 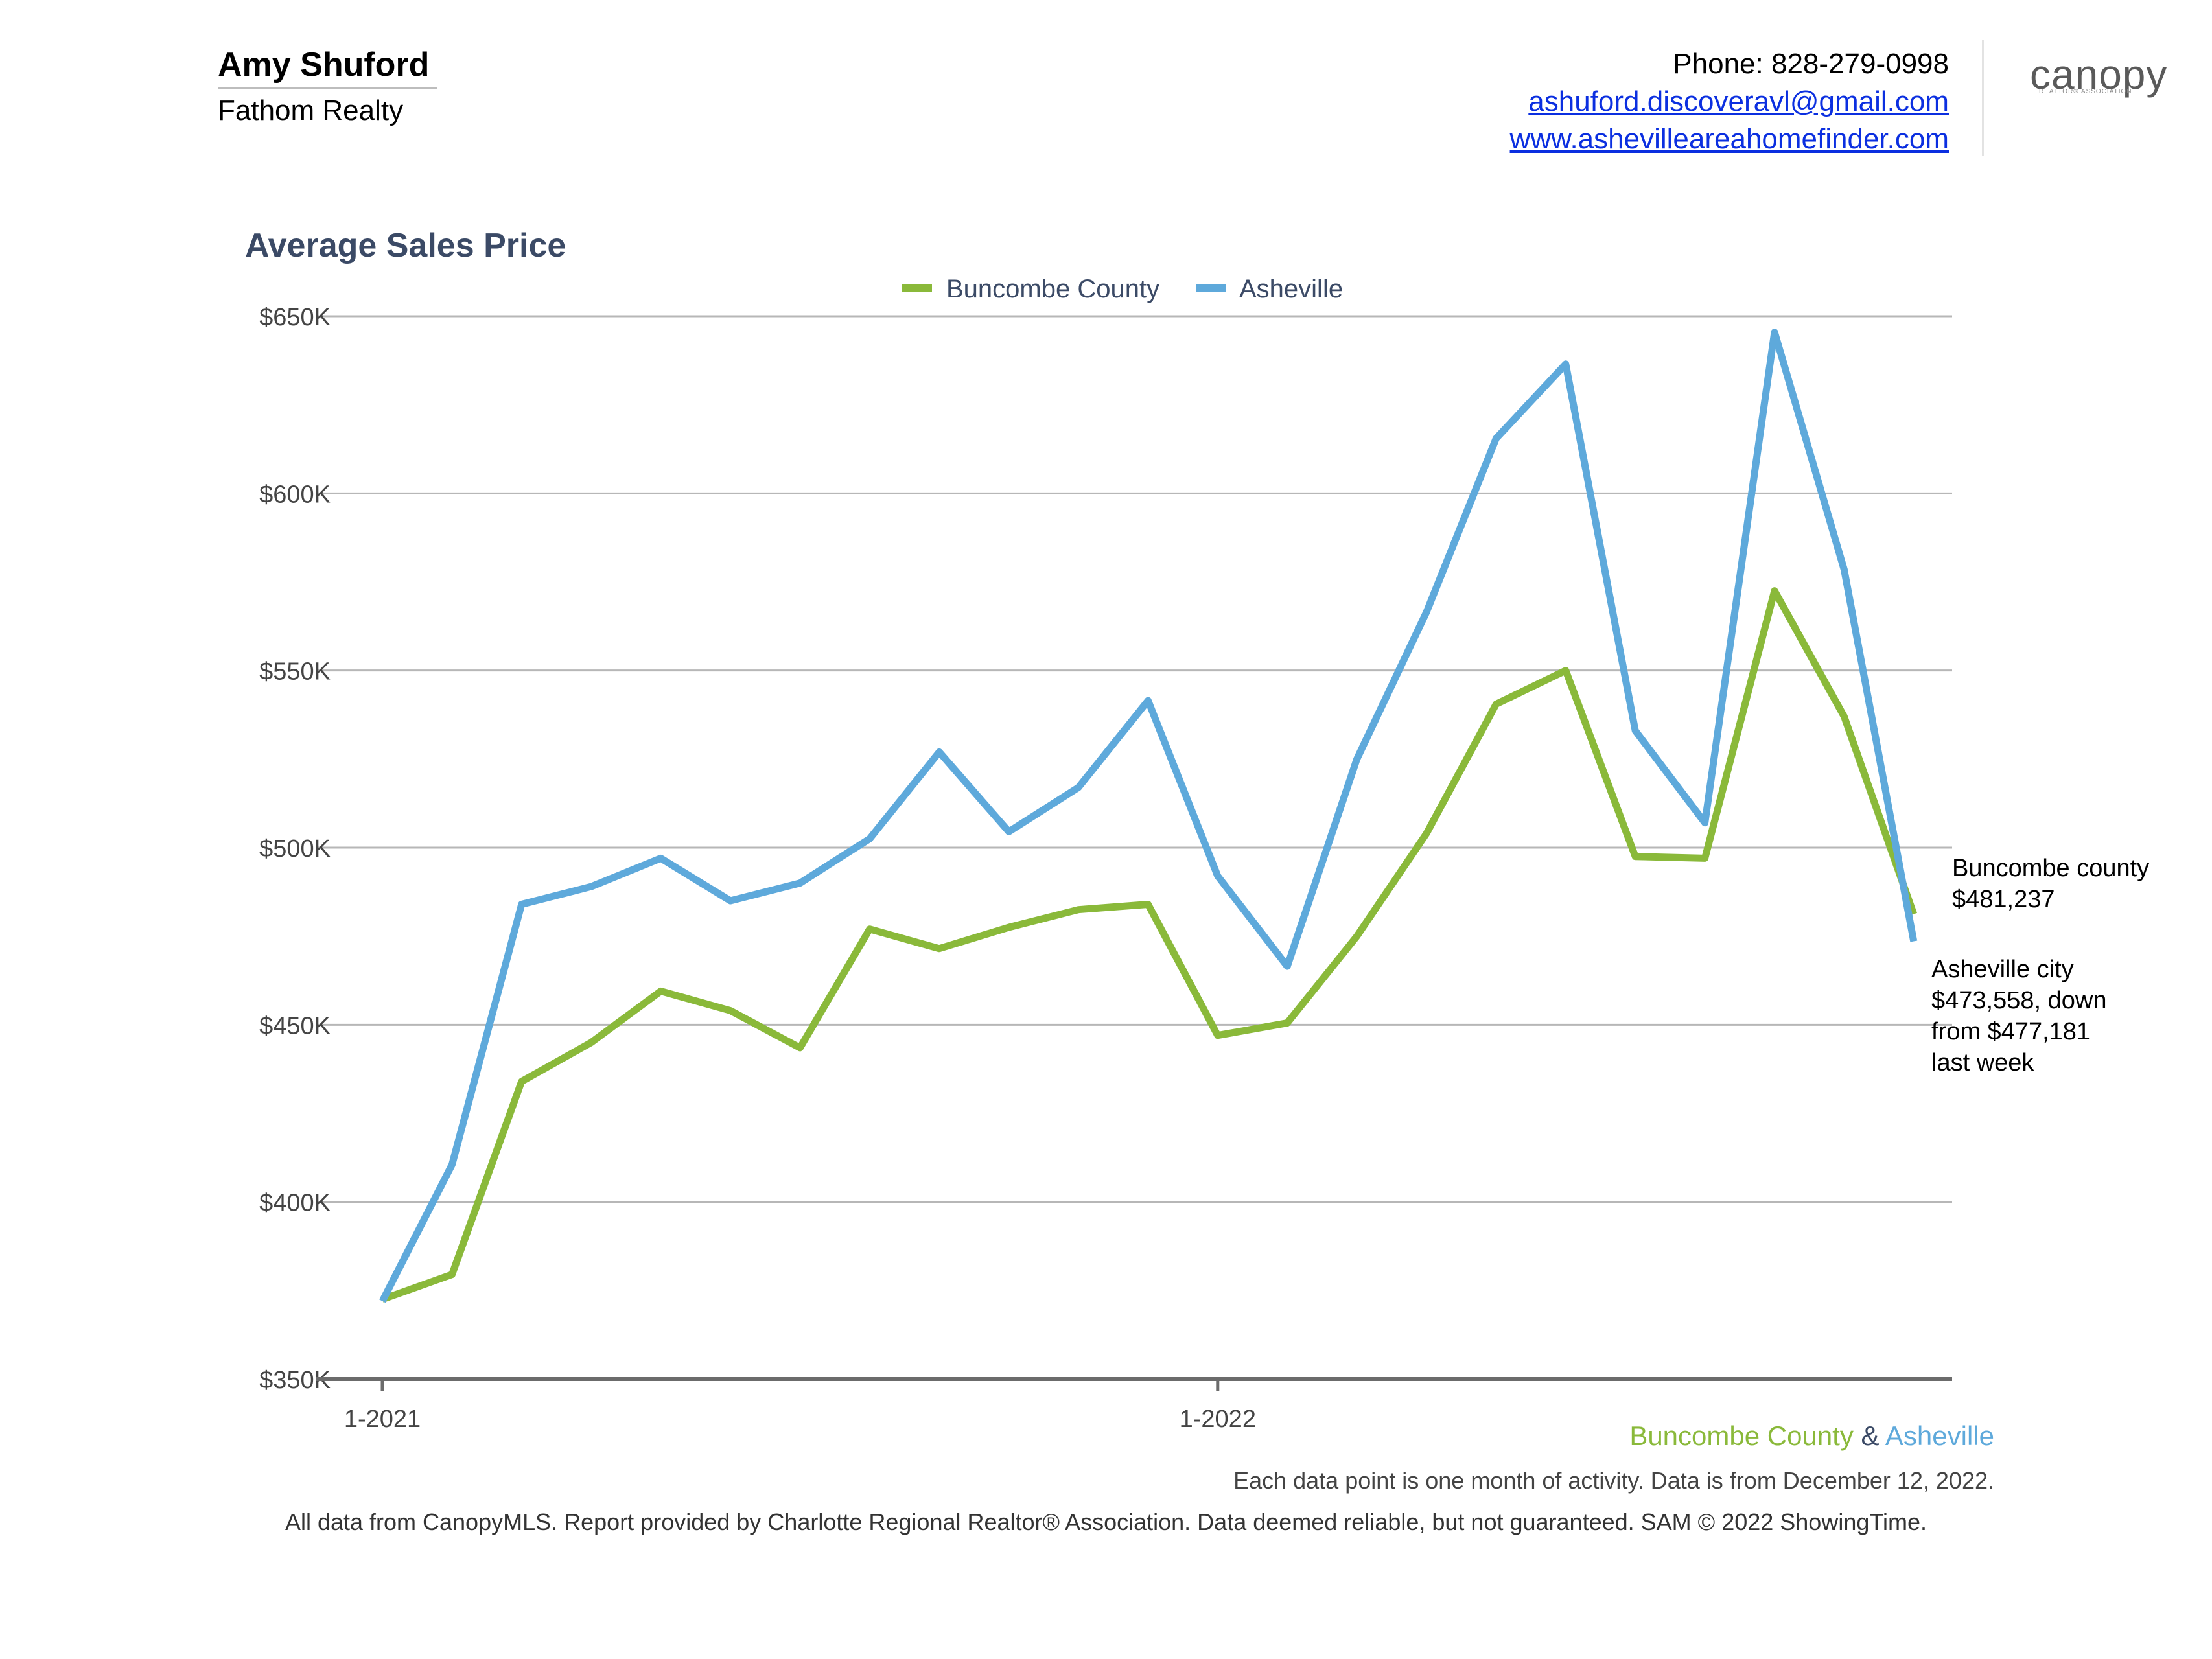 I want to click on y-tick-label: $600K, so click(x=295, y=495).